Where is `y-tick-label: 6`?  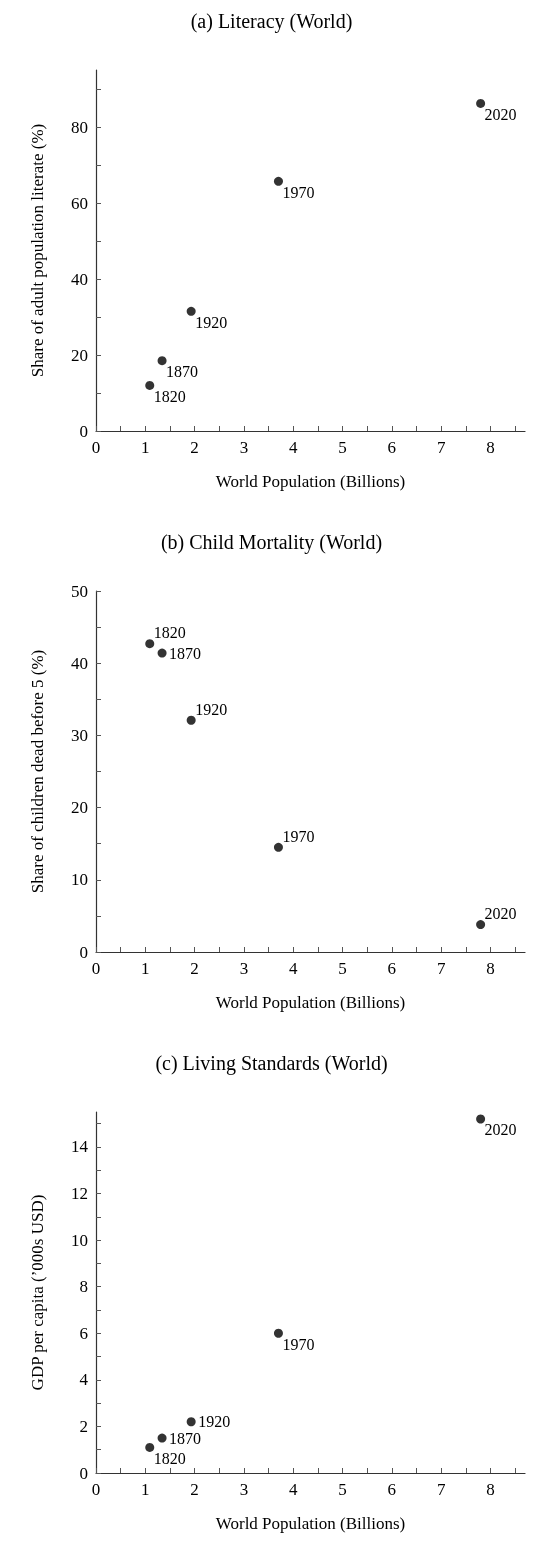
y-tick-label: 6 is located at coordinates (83, 1333).